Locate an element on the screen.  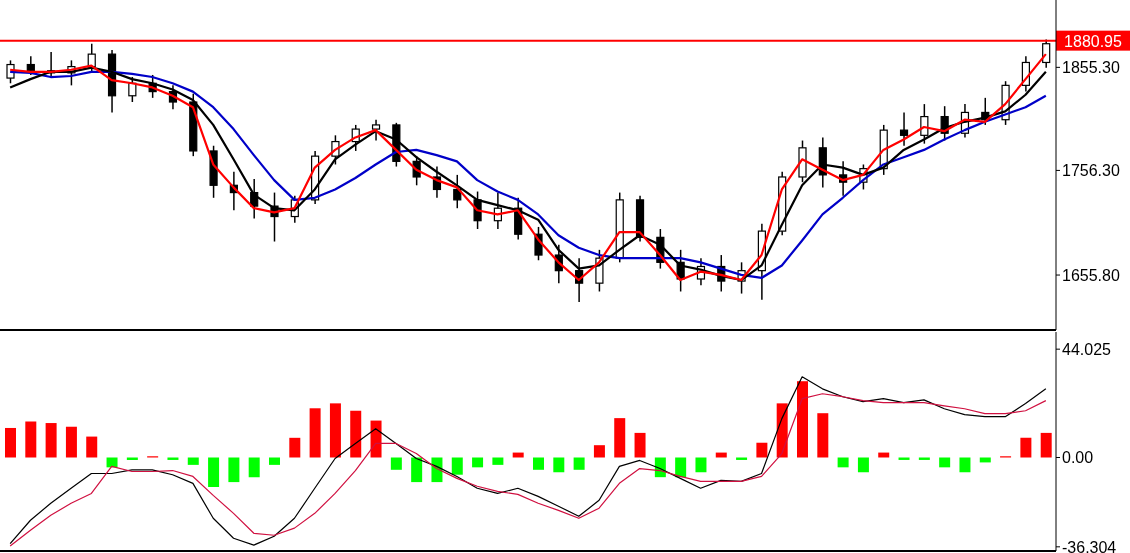
y-tick-label: -36.304 is located at coordinates (1089, 545).